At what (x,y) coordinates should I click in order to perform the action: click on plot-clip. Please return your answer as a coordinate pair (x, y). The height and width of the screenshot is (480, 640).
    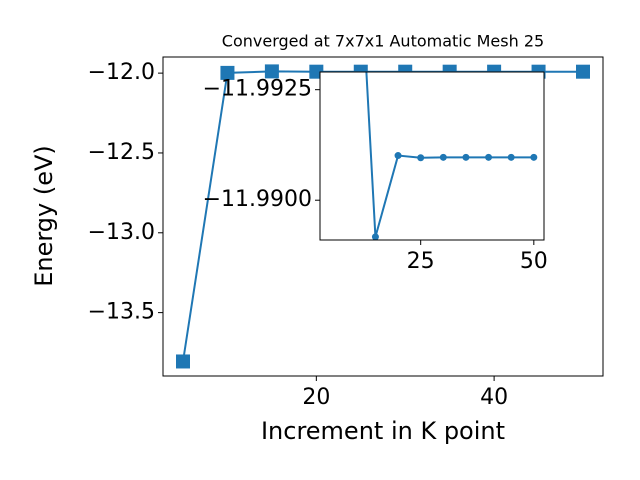
    Looking at the image, I should click on (451, 156).